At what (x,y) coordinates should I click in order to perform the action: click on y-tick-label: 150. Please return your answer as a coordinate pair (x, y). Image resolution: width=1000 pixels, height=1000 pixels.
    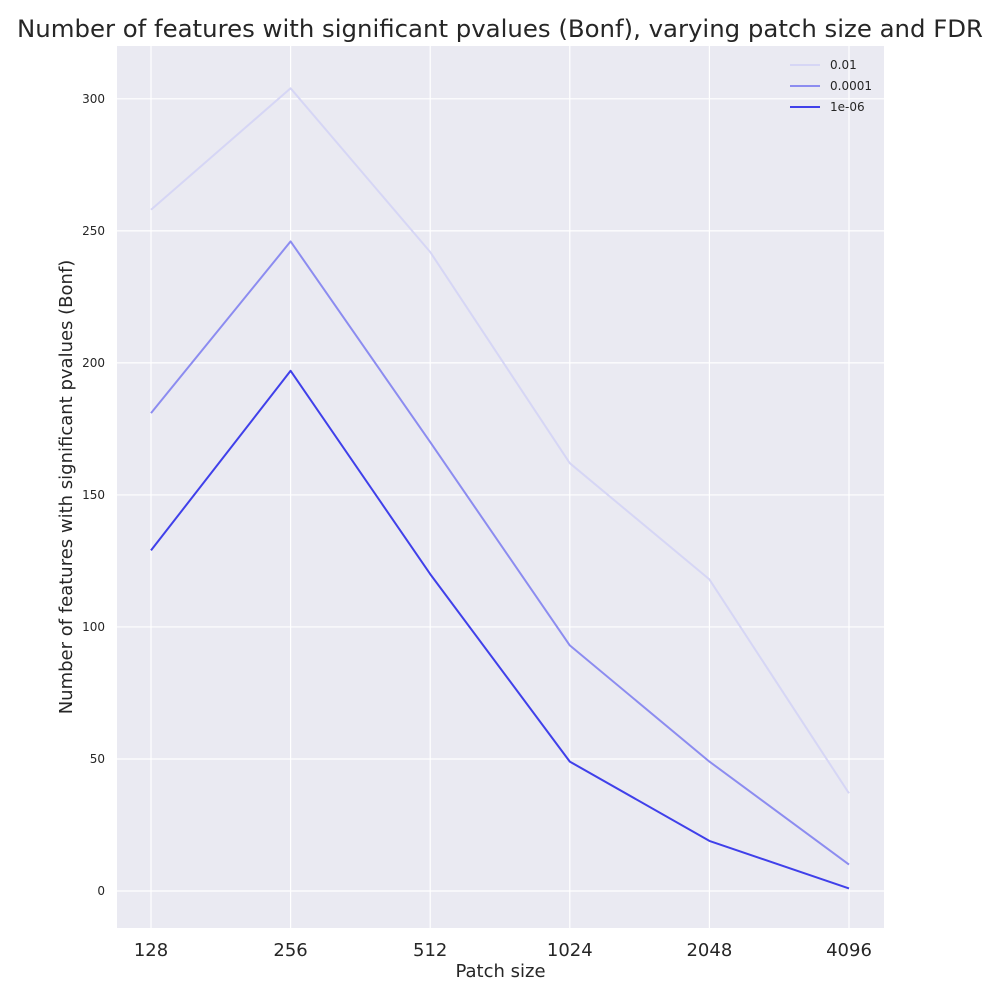
    Looking at the image, I should click on (93, 495).